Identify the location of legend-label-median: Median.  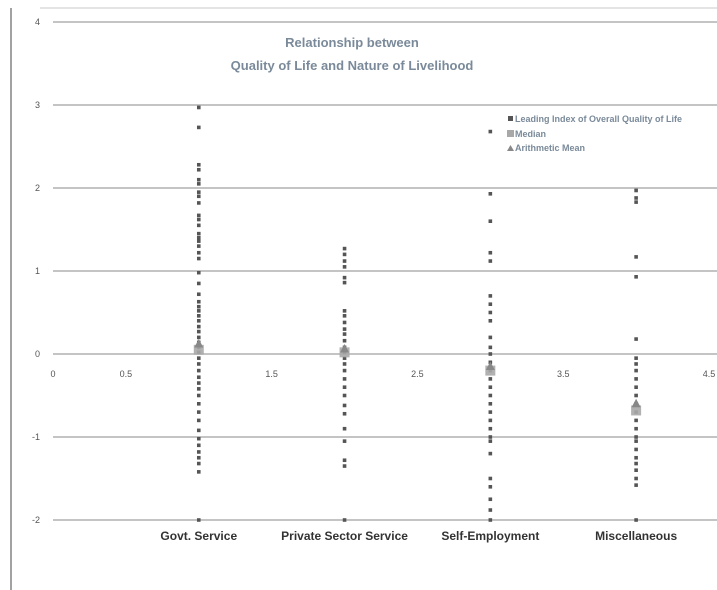
(530, 134).